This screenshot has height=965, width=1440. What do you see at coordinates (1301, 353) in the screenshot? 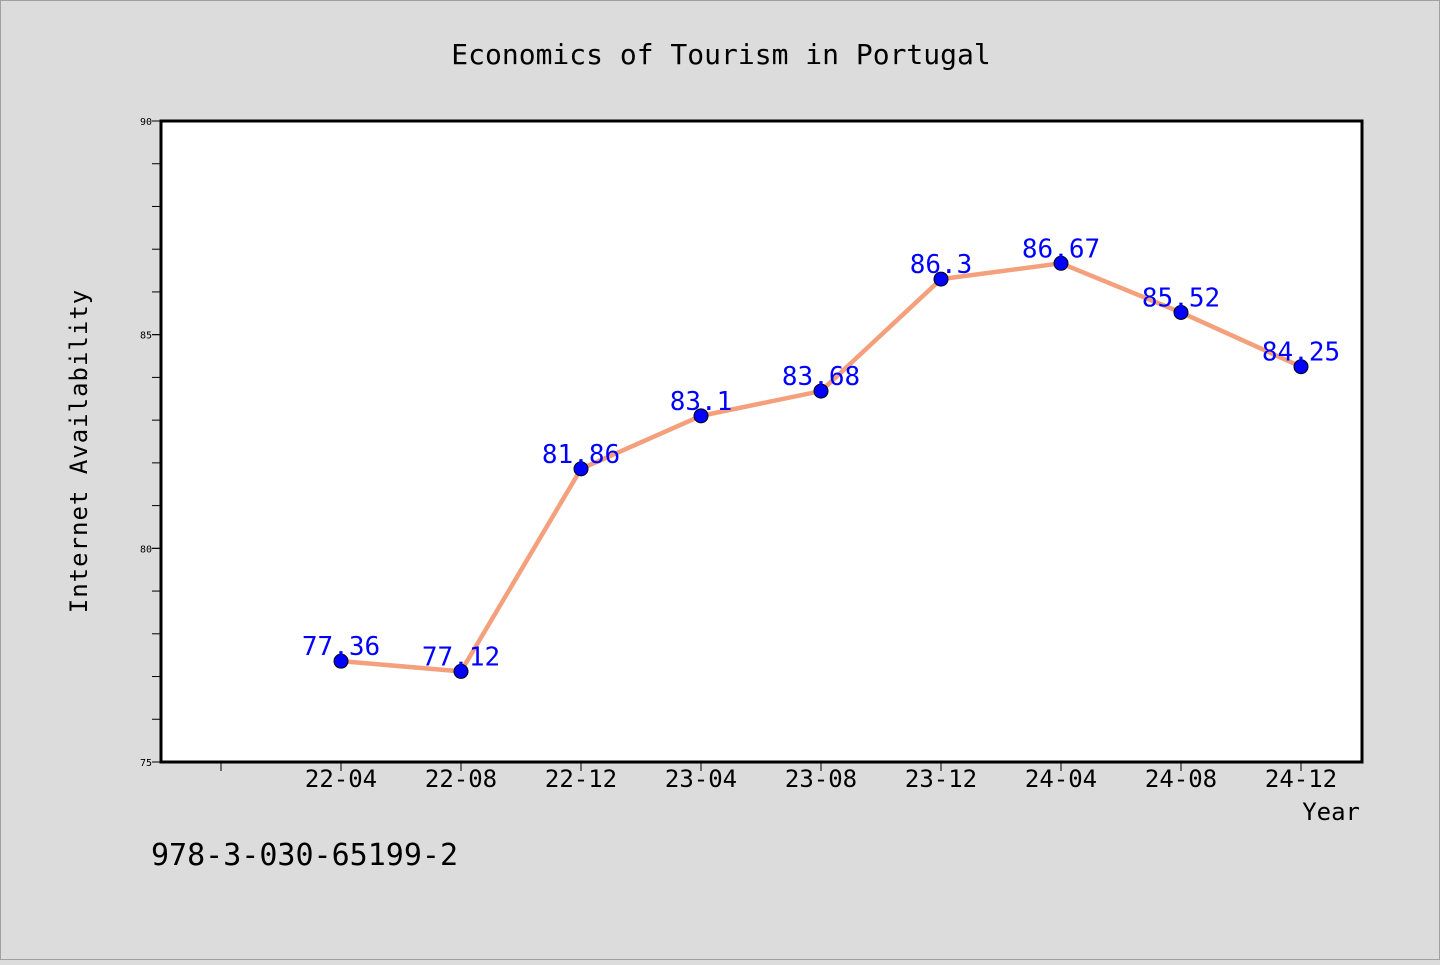
I see `data-label: 84.25` at bounding box center [1301, 353].